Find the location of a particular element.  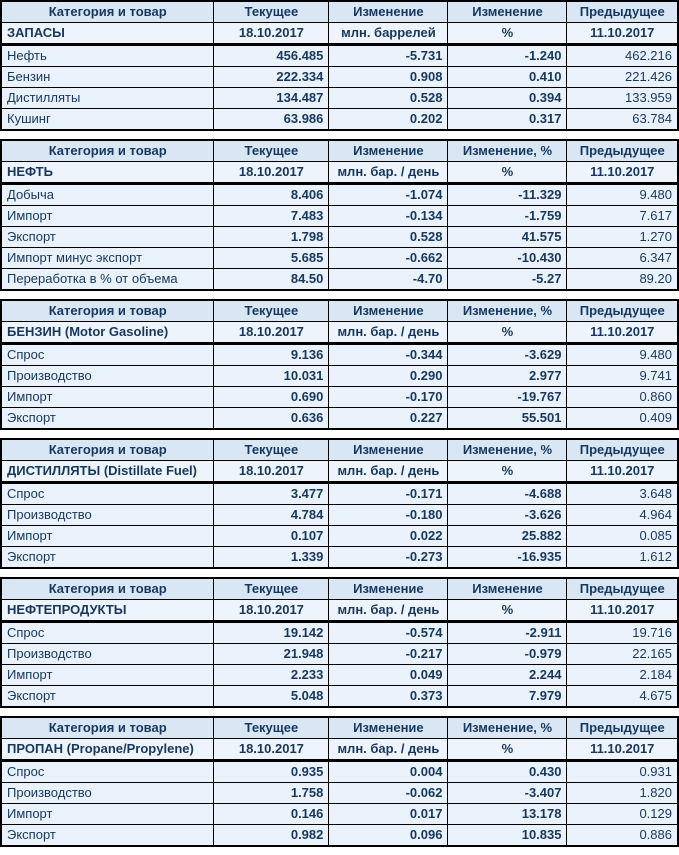

category-label: Нефть is located at coordinates (107, 55).